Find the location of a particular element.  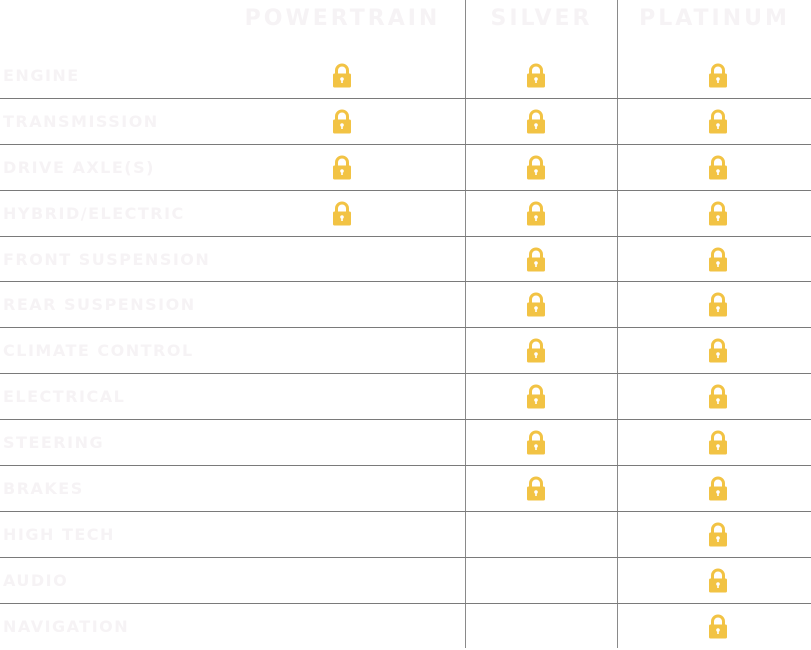

row-label: BRAKES is located at coordinates (43, 488).